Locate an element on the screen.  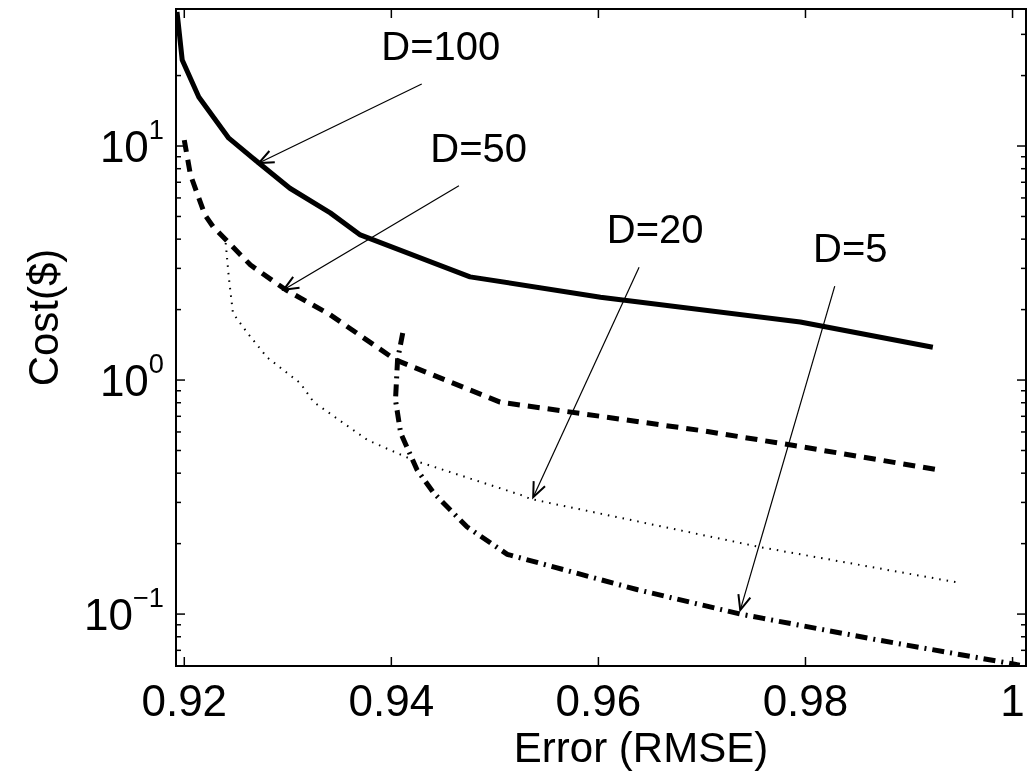
x-tick-label: 0.98 is located at coordinates (805, 700).